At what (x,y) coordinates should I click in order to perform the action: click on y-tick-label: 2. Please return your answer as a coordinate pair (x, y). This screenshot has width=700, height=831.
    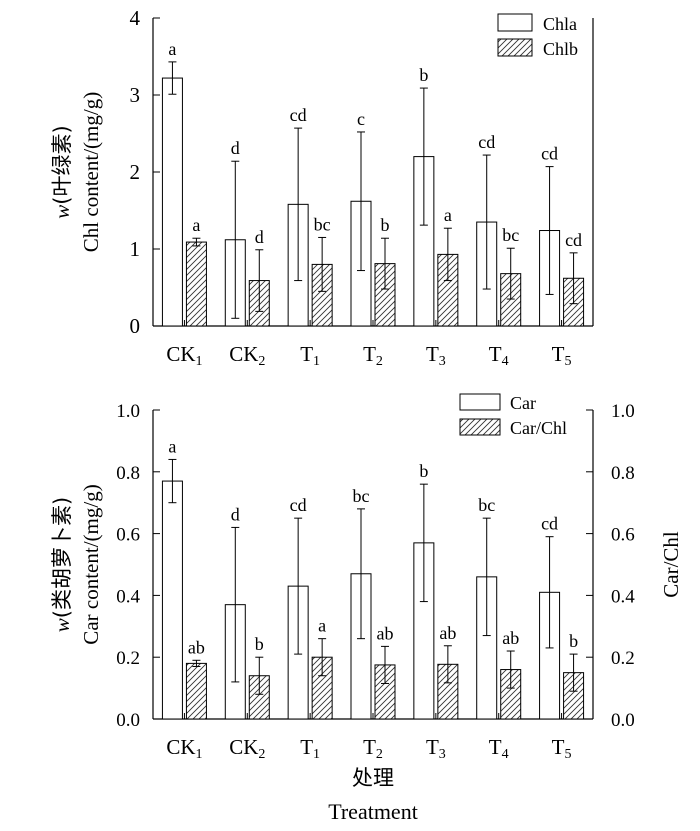
    Looking at the image, I should click on (135, 172).